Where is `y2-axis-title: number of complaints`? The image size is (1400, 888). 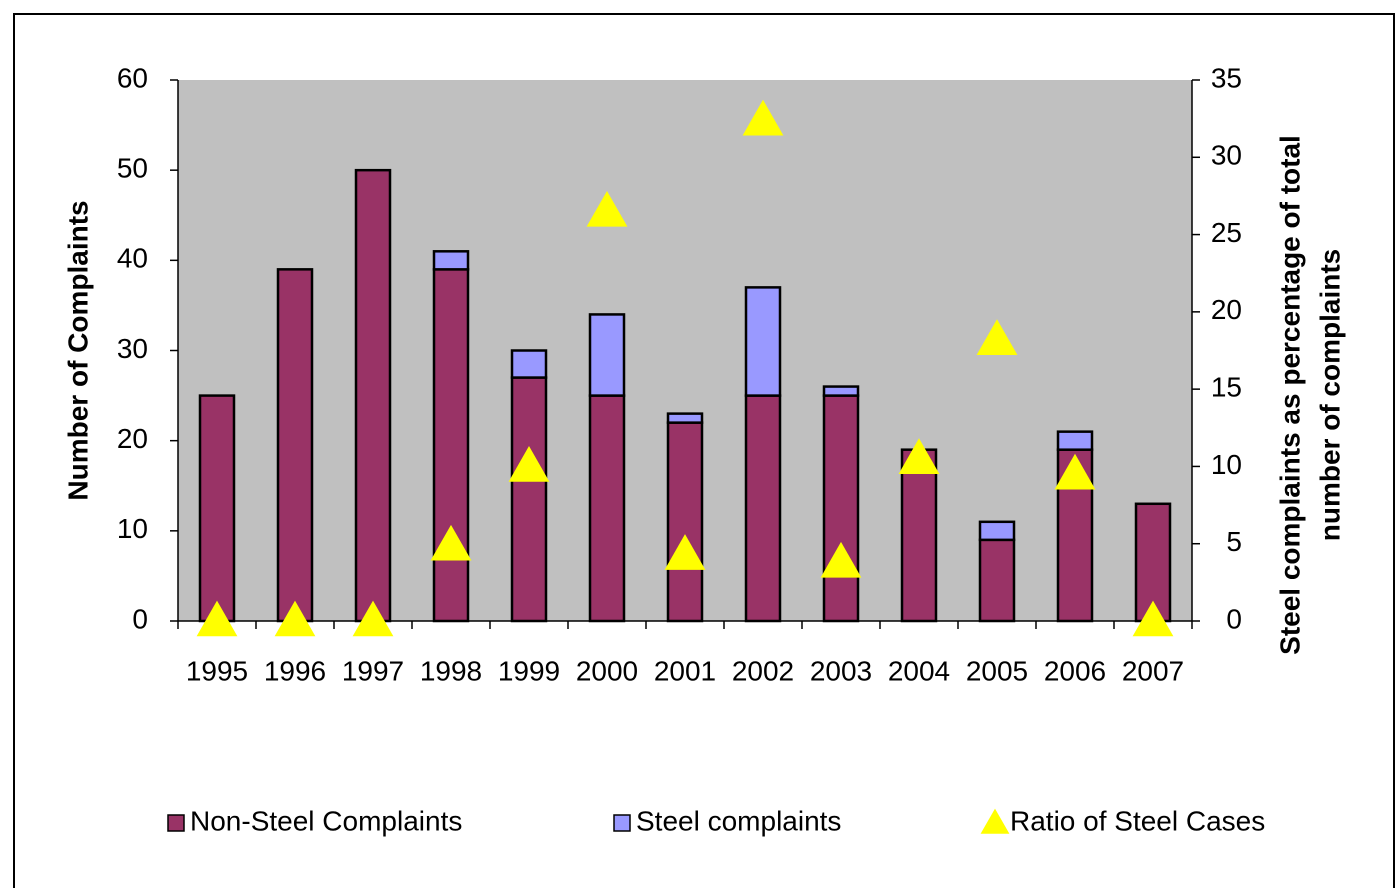
y2-axis-title: number of complaints is located at coordinates (1329, 395).